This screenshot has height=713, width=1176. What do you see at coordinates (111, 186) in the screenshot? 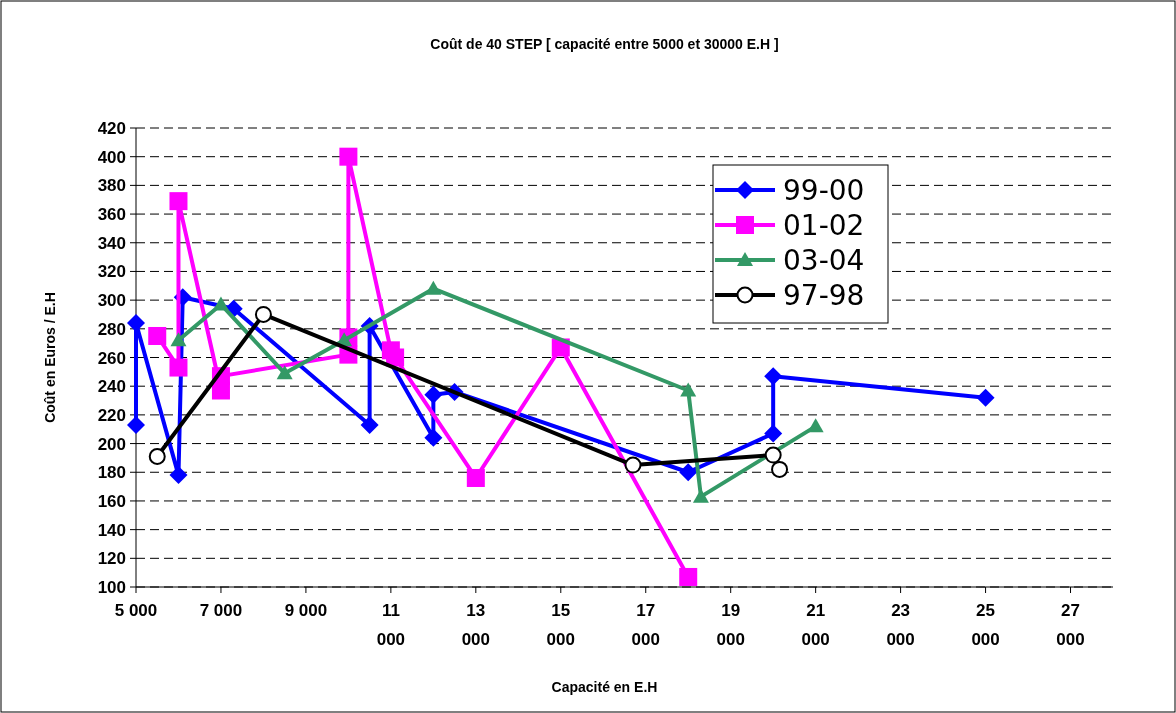
I see `y-tick-label: 380` at bounding box center [111, 186].